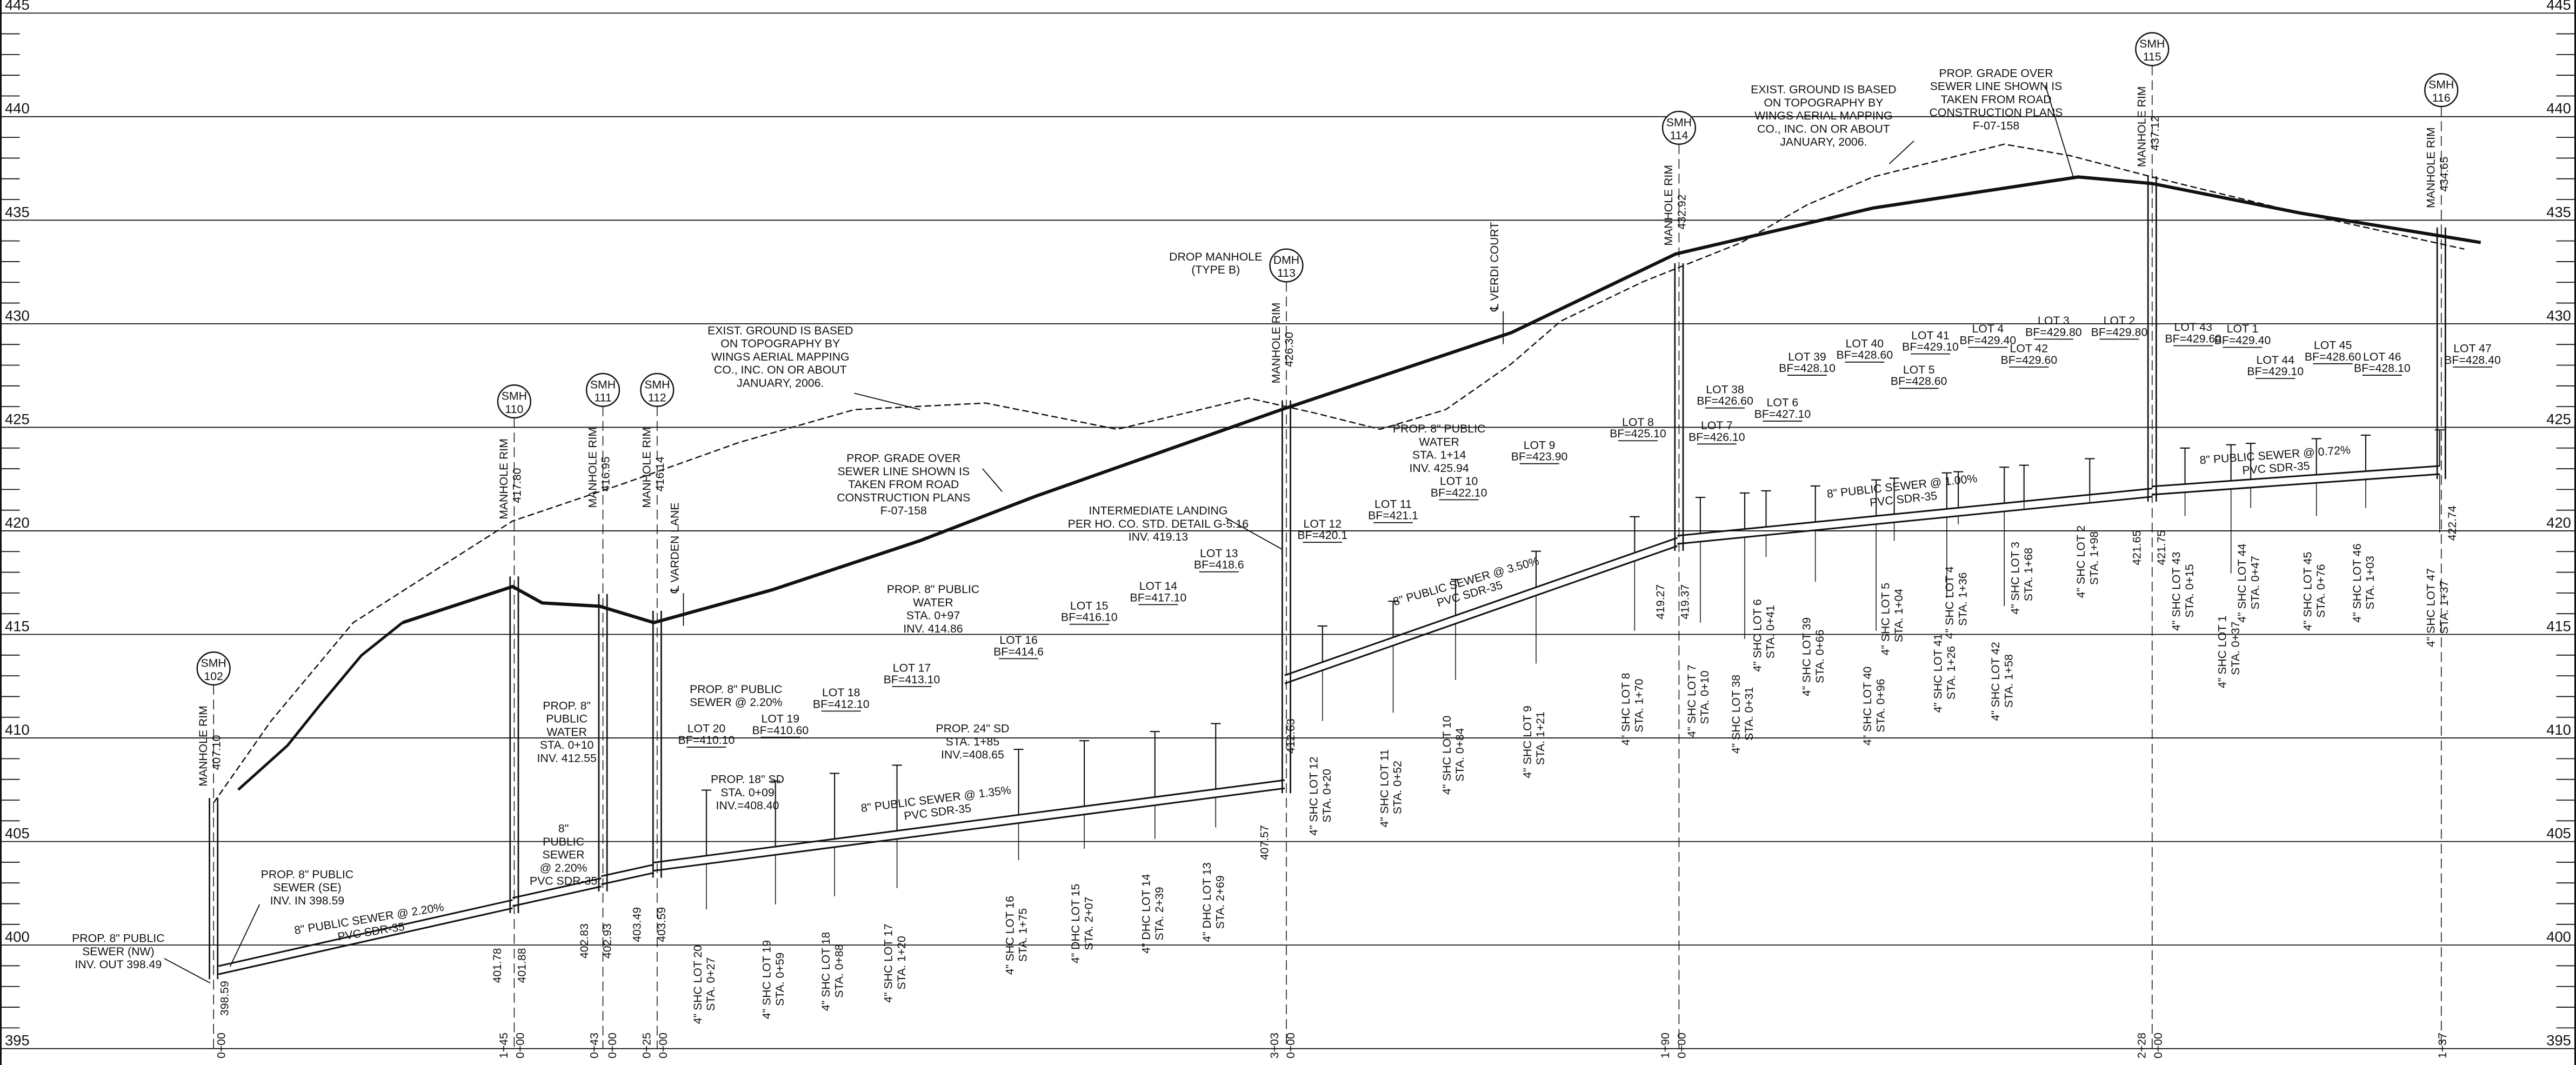 The height and width of the screenshot is (1065, 2576). What do you see at coordinates (1824, 129) in the screenshot?
I see `note-text: CO., INC. ON OR ABOUT` at bounding box center [1824, 129].